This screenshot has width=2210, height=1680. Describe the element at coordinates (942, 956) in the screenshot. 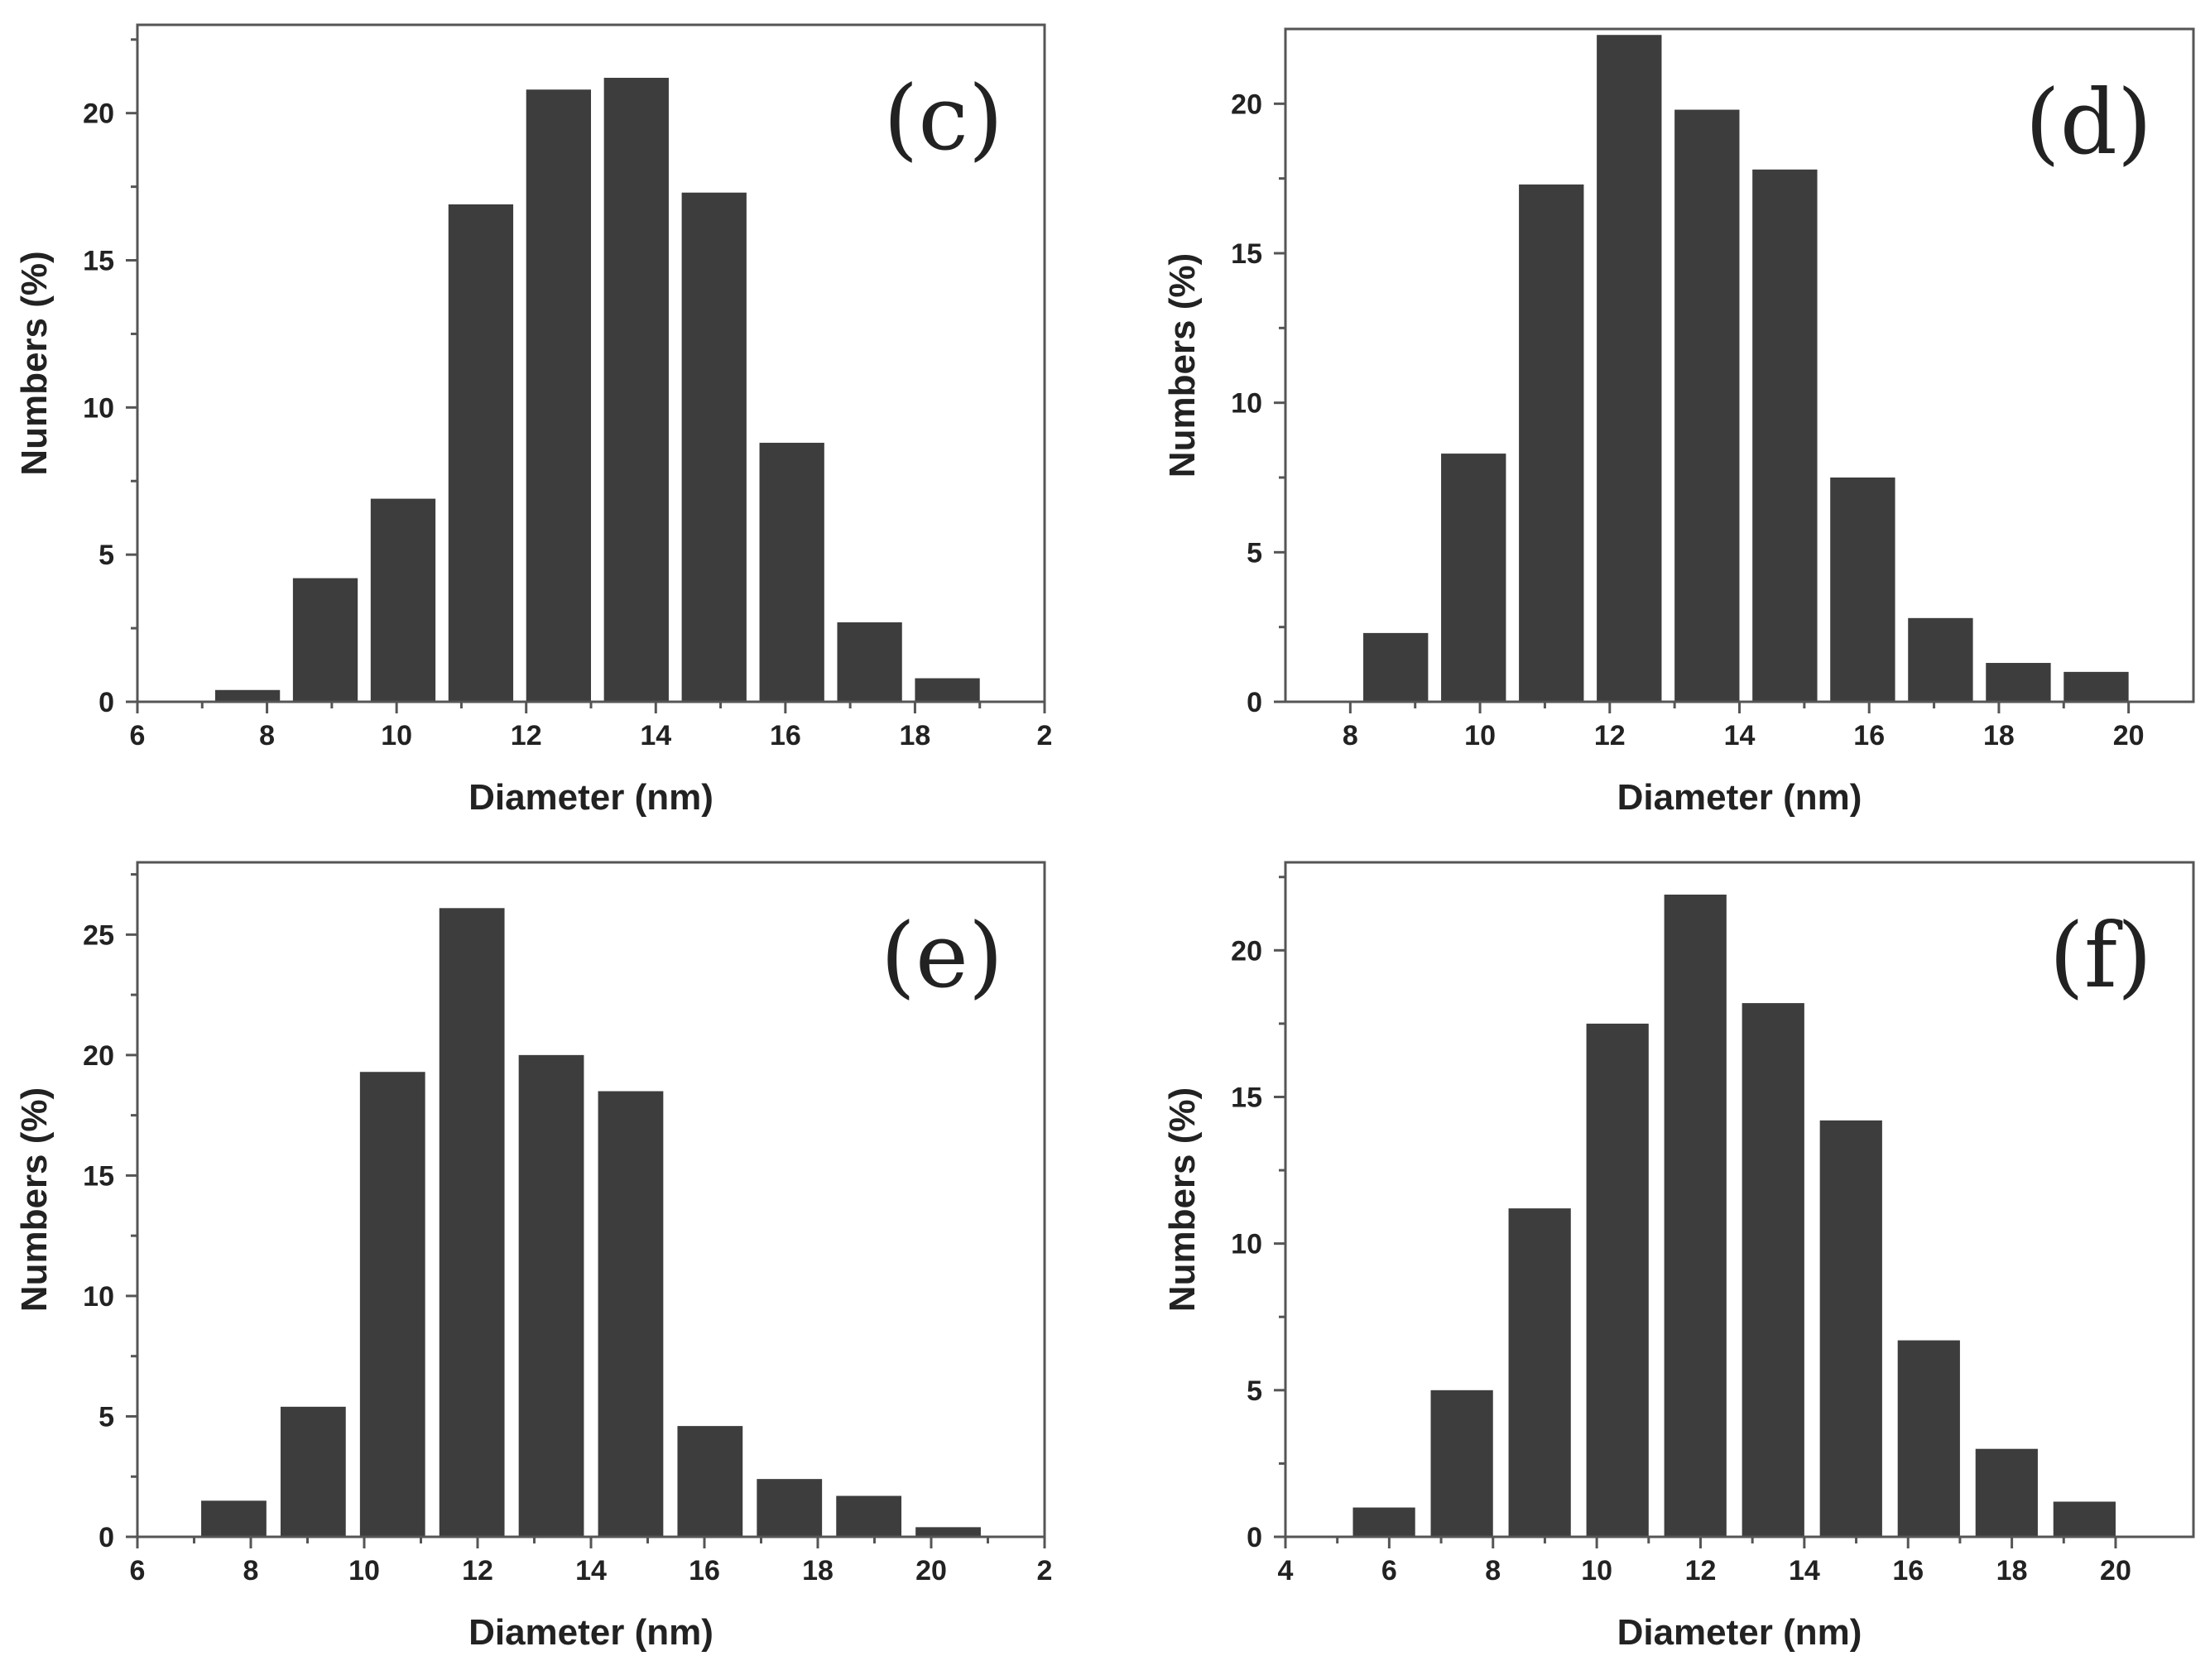

I see `panel-label: (e)` at that location.